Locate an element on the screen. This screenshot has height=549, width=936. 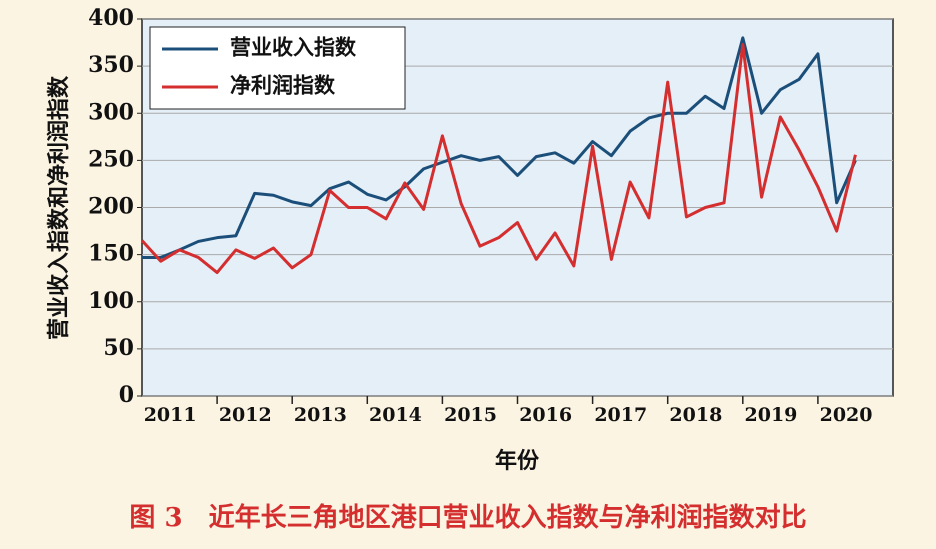
x-tick-label: 2019 is located at coordinates (771, 415).